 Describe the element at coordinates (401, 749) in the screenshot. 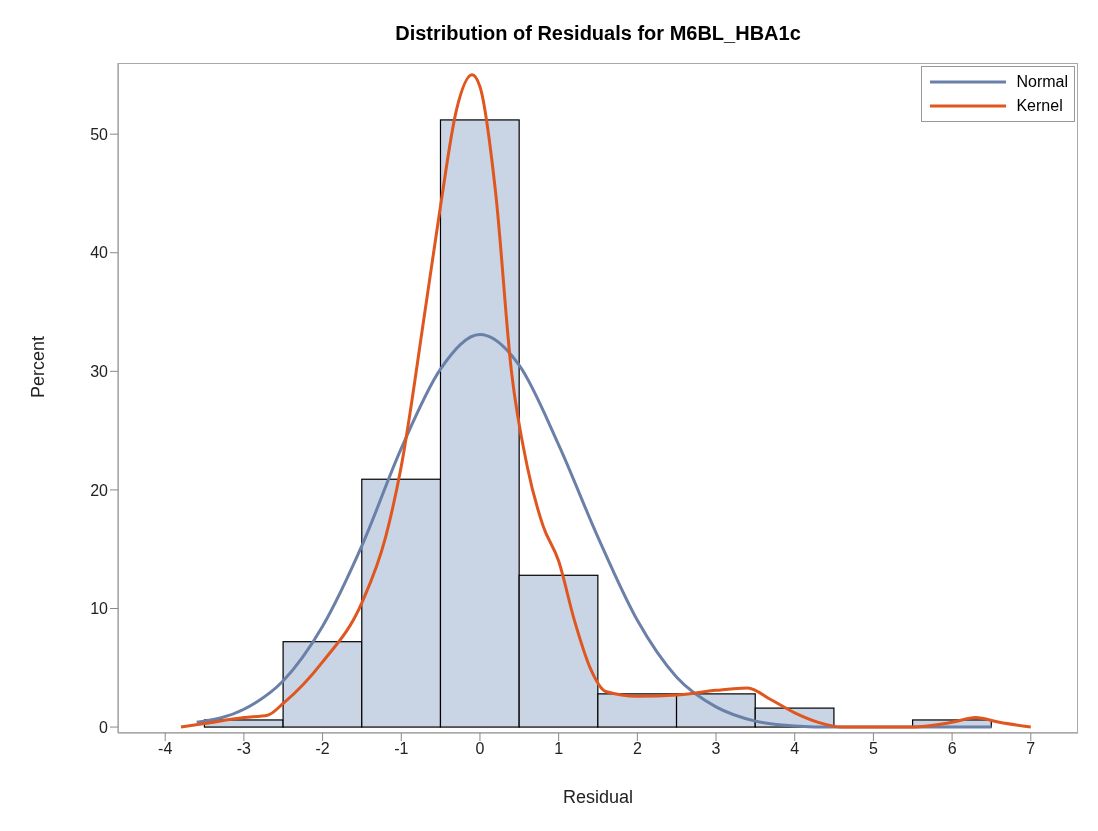

I see `x-tick-label: -1` at that location.